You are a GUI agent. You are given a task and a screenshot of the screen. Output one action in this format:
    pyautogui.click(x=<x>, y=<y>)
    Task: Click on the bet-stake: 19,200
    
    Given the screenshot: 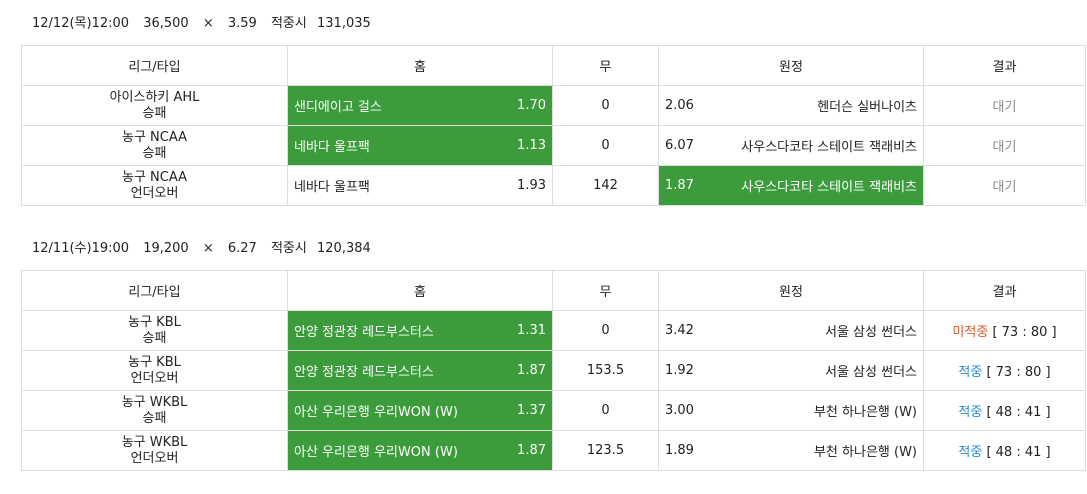 What is the action you would take?
    pyautogui.click(x=166, y=248)
    